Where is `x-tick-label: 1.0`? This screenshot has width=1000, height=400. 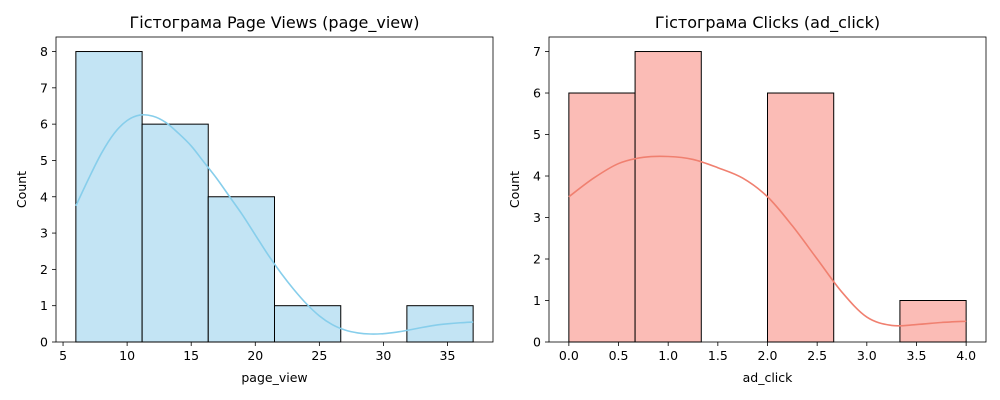 x-tick-label: 1.0 is located at coordinates (668, 355).